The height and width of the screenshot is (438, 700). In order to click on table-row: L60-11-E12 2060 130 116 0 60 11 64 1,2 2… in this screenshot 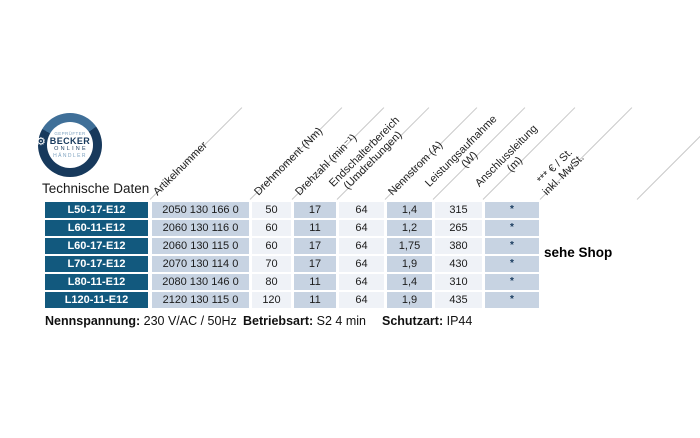, I will do `click(350, 228)`.